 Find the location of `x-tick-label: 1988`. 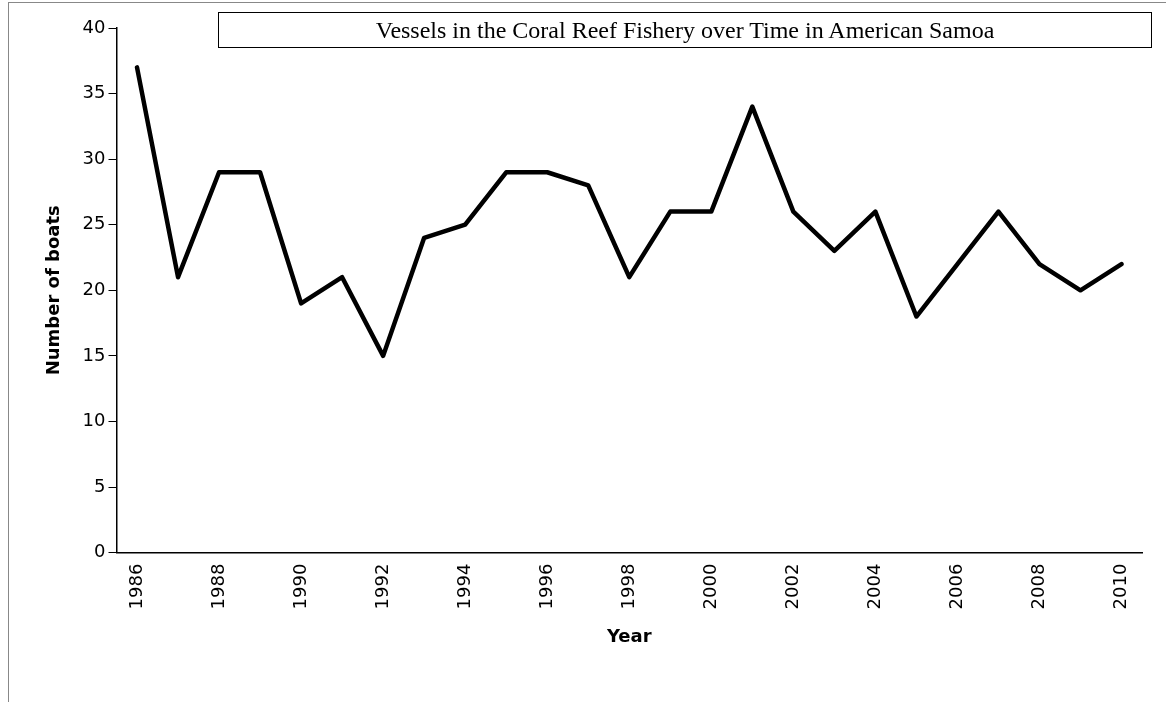

x-tick-label: 1988 is located at coordinates (217, 586).